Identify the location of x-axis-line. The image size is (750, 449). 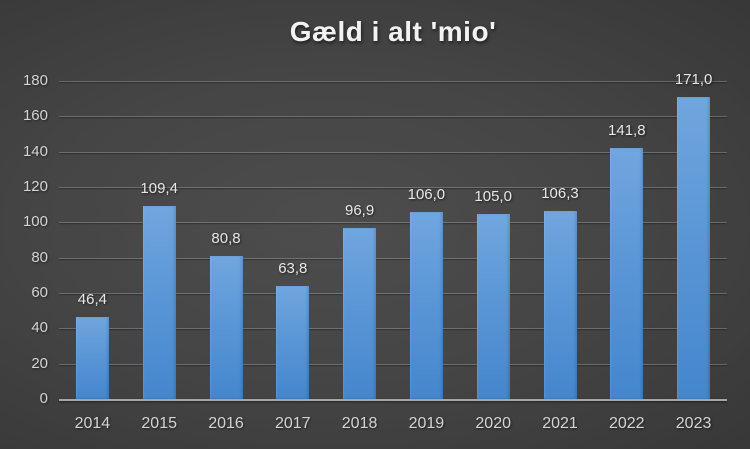
(393, 400).